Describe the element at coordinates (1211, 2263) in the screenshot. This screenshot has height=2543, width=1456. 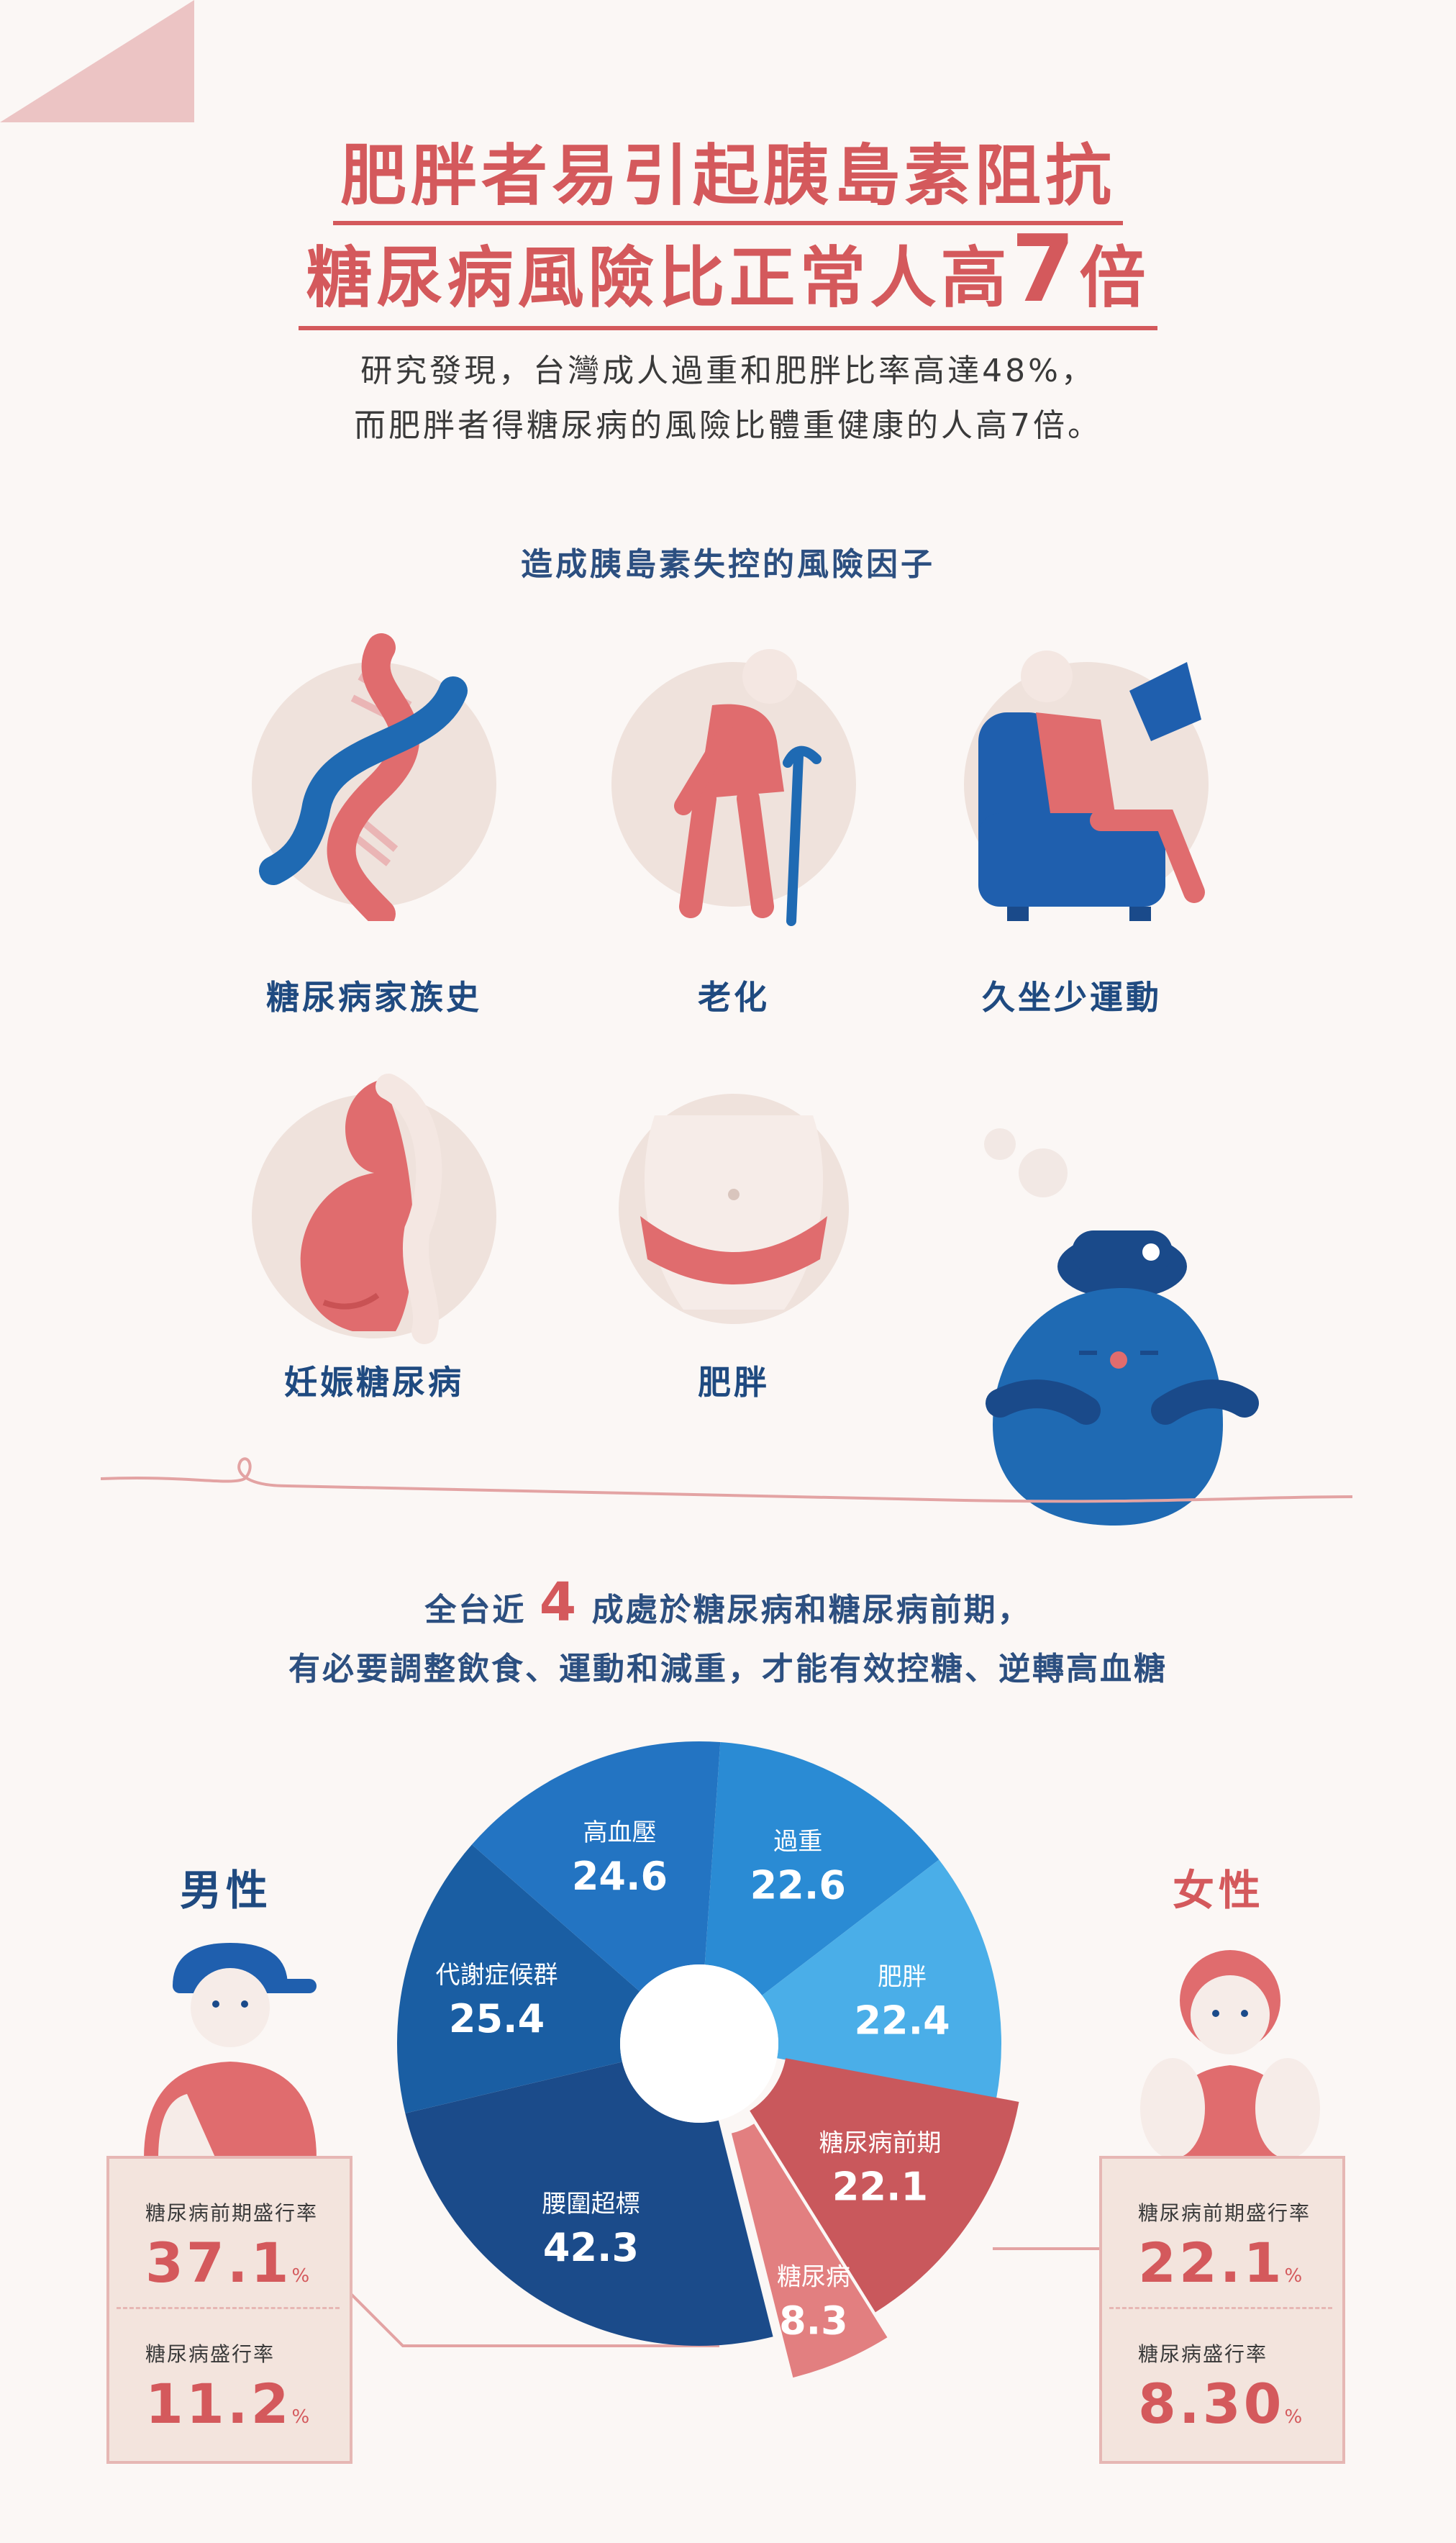
I see `female-prediabetes-value: 22.1` at that location.